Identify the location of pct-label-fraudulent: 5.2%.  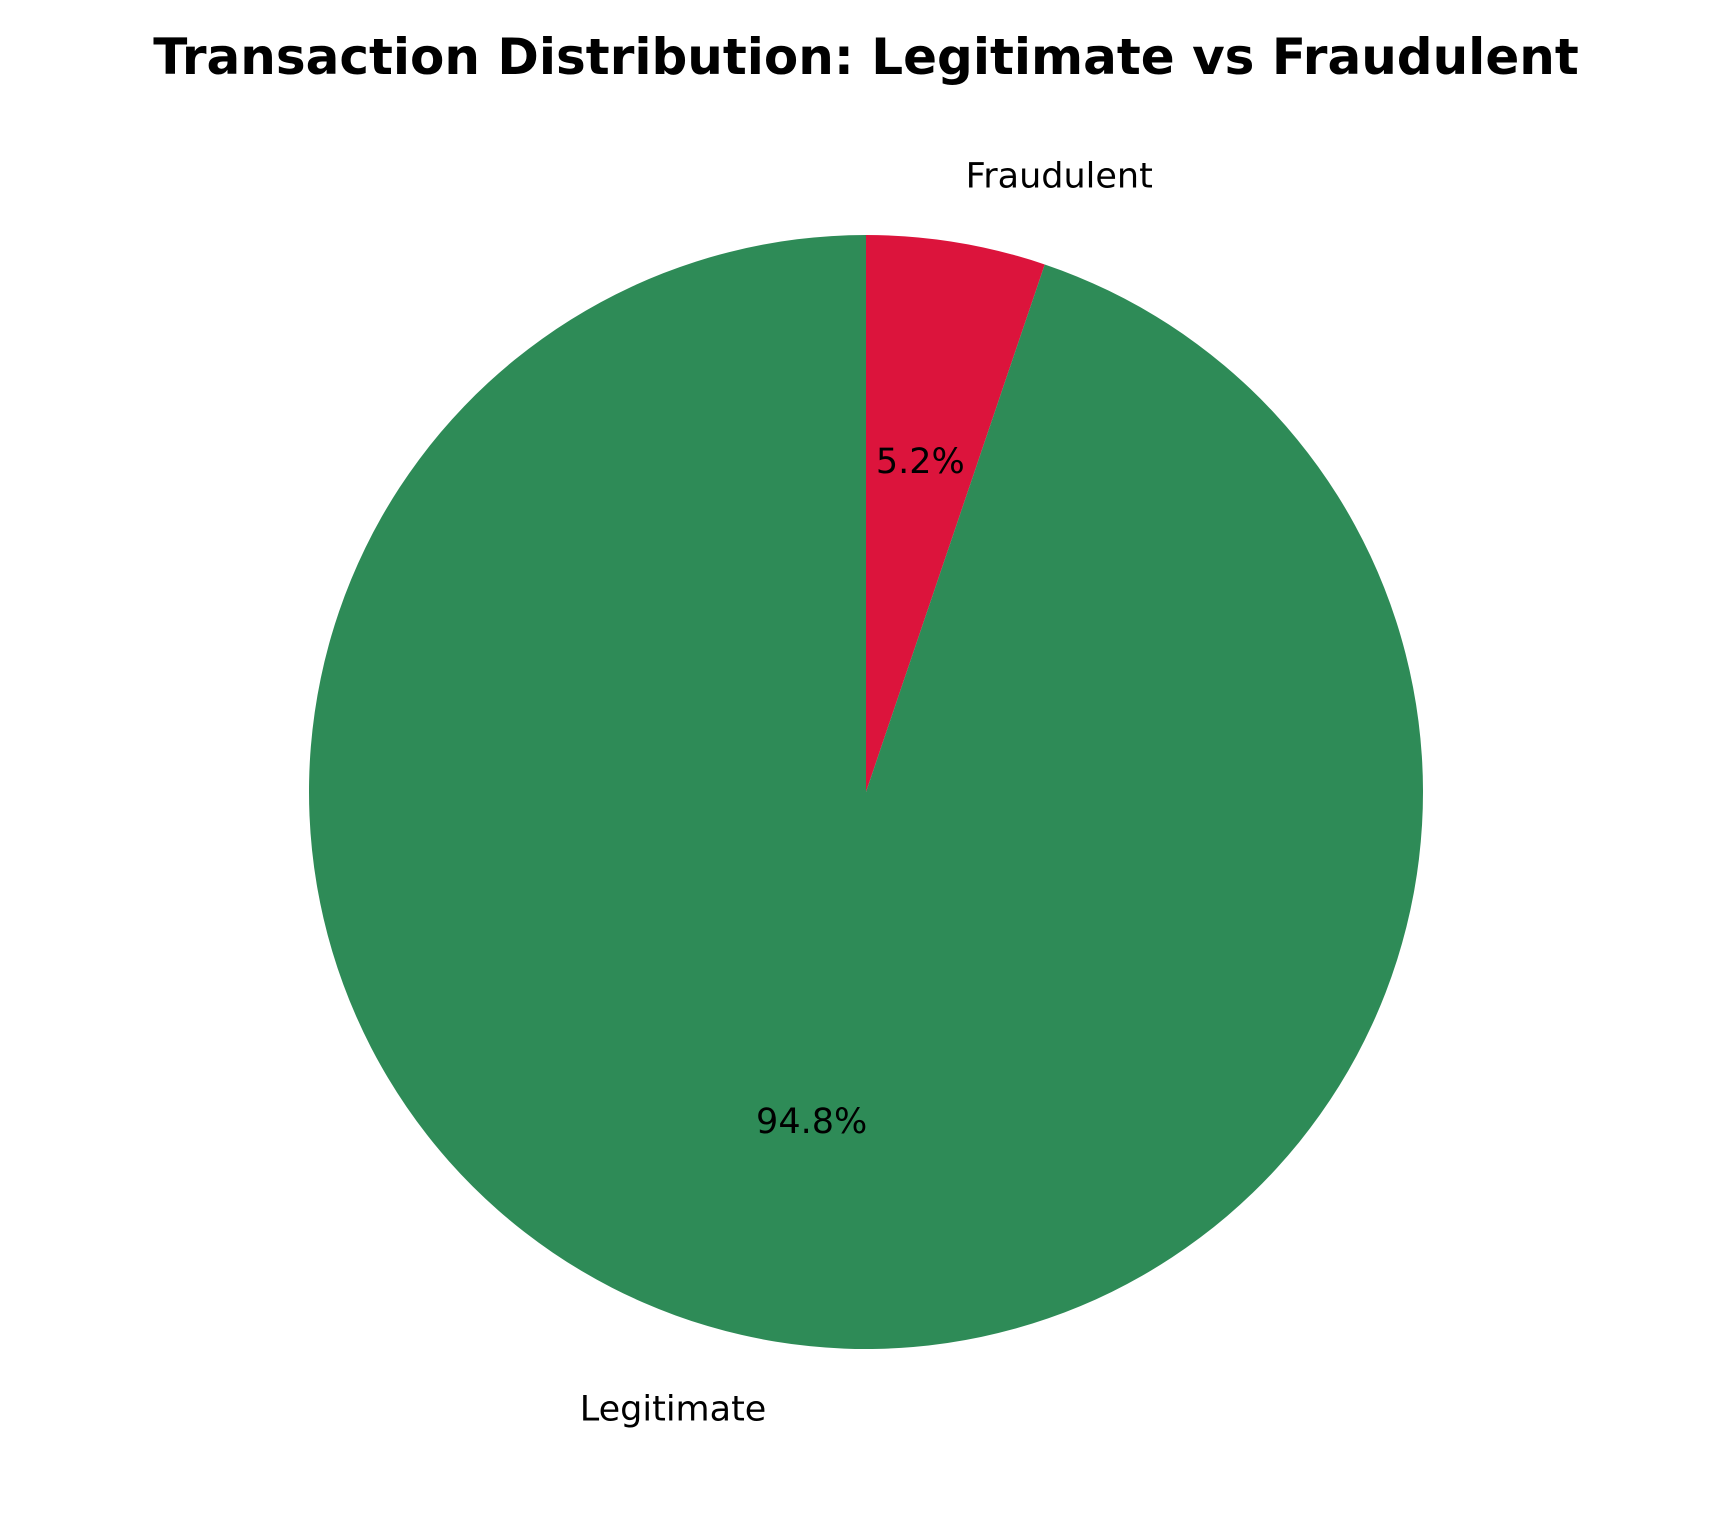
(920, 462).